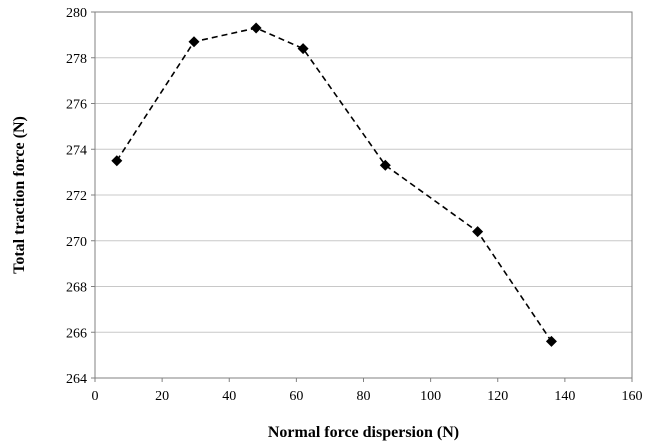  I want to click on y-tick-label: 280, so click(76, 13).